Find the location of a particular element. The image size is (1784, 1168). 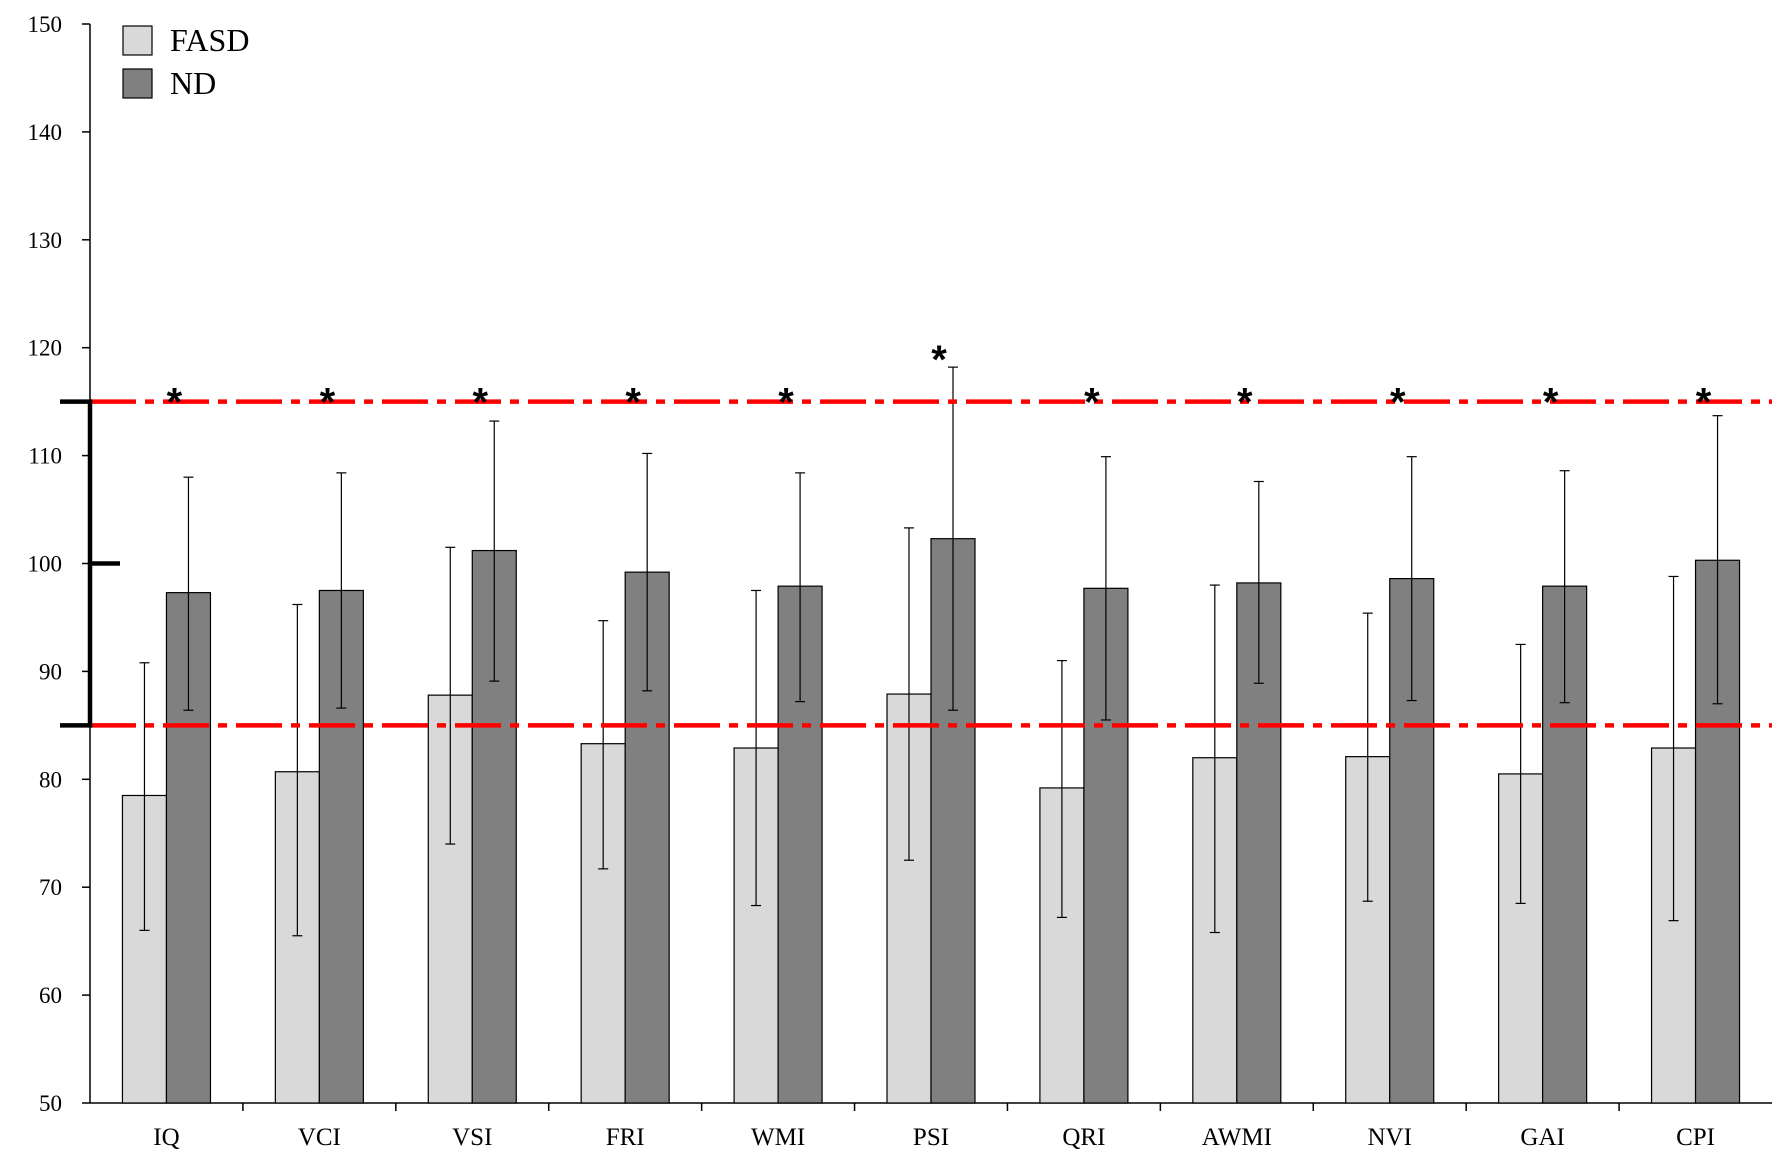

legend-label: ND is located at coordinates (193, 83).